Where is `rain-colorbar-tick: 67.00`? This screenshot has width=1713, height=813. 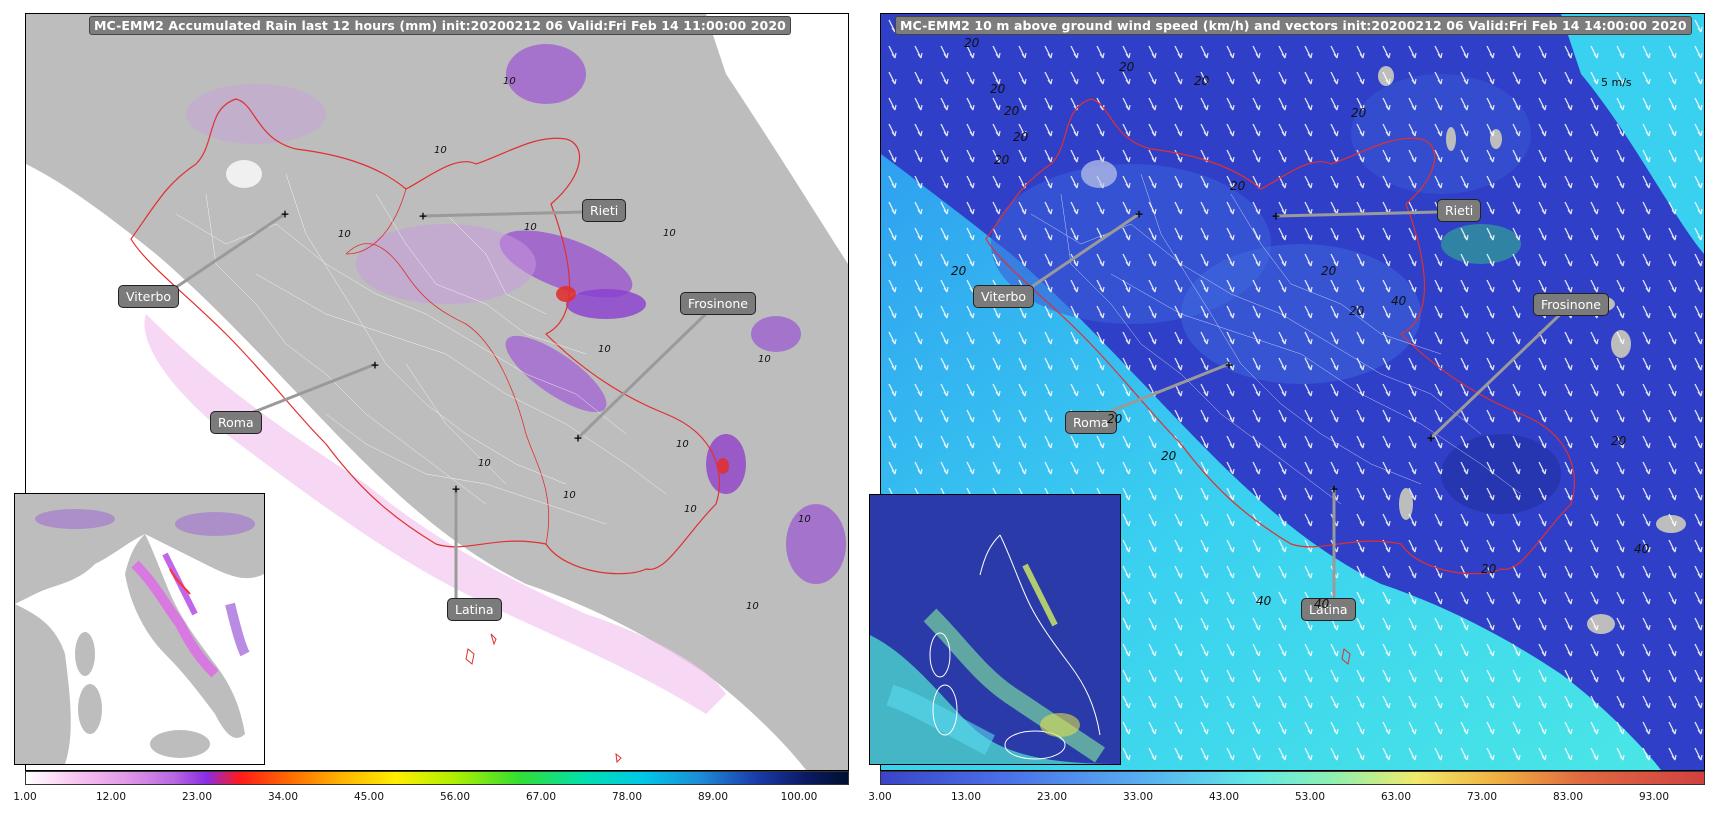 rain-colorbar-tick: 67.00 is located at coordinates (541, 797).